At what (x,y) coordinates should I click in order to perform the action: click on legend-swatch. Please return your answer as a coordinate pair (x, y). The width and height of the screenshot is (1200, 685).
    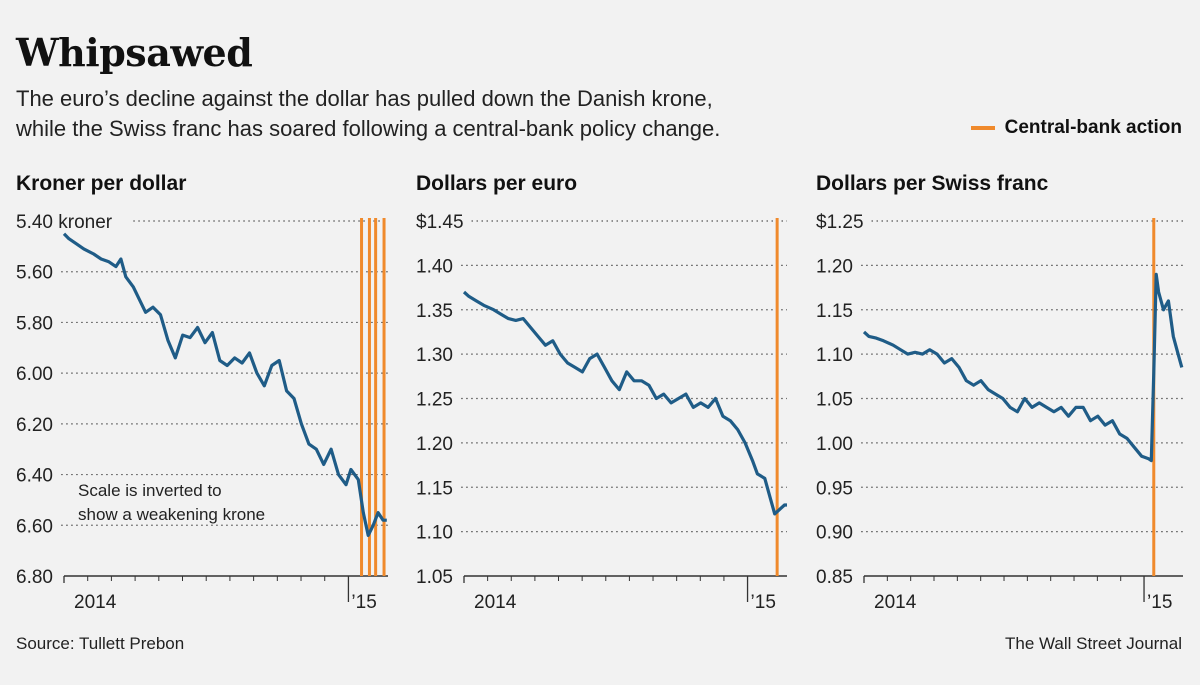
    Looking at the image, I should click on (982, 128).